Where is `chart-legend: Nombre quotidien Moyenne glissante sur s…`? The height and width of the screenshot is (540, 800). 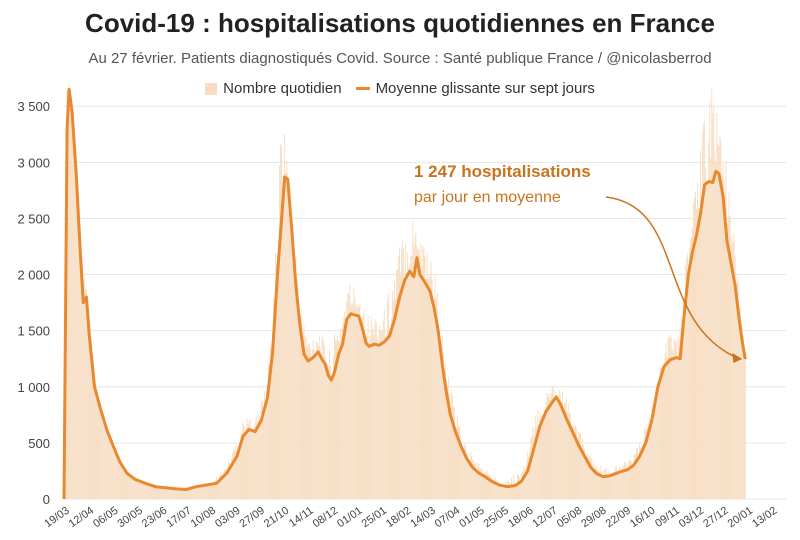
chart-legend: Nombre quotidien Moyenne glissante sur s… is located at coordinates (400, 88).